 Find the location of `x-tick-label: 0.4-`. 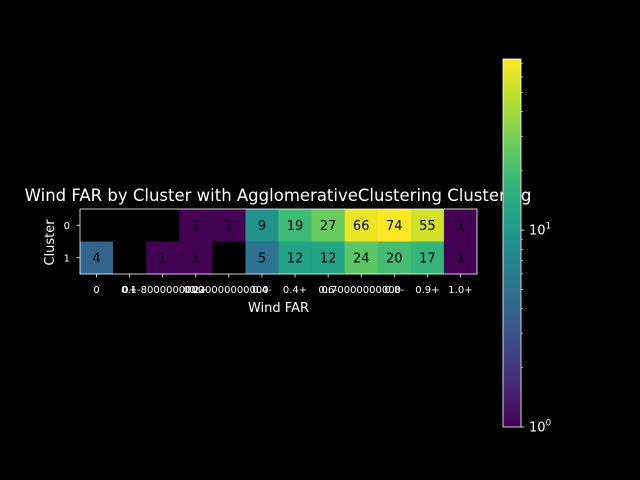

x-tick-label: 0.4- is located at coordinates (262, 290).